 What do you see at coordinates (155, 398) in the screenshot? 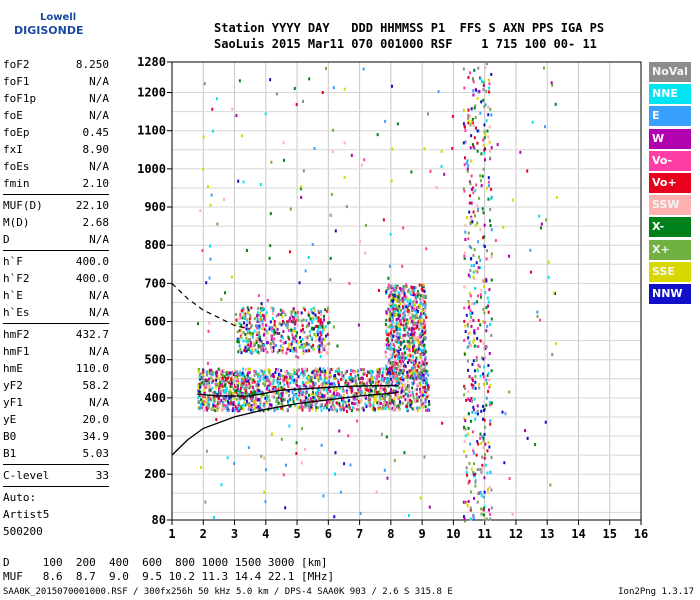
I see `y-tick-label: 400` at bounding box center [155, 398].